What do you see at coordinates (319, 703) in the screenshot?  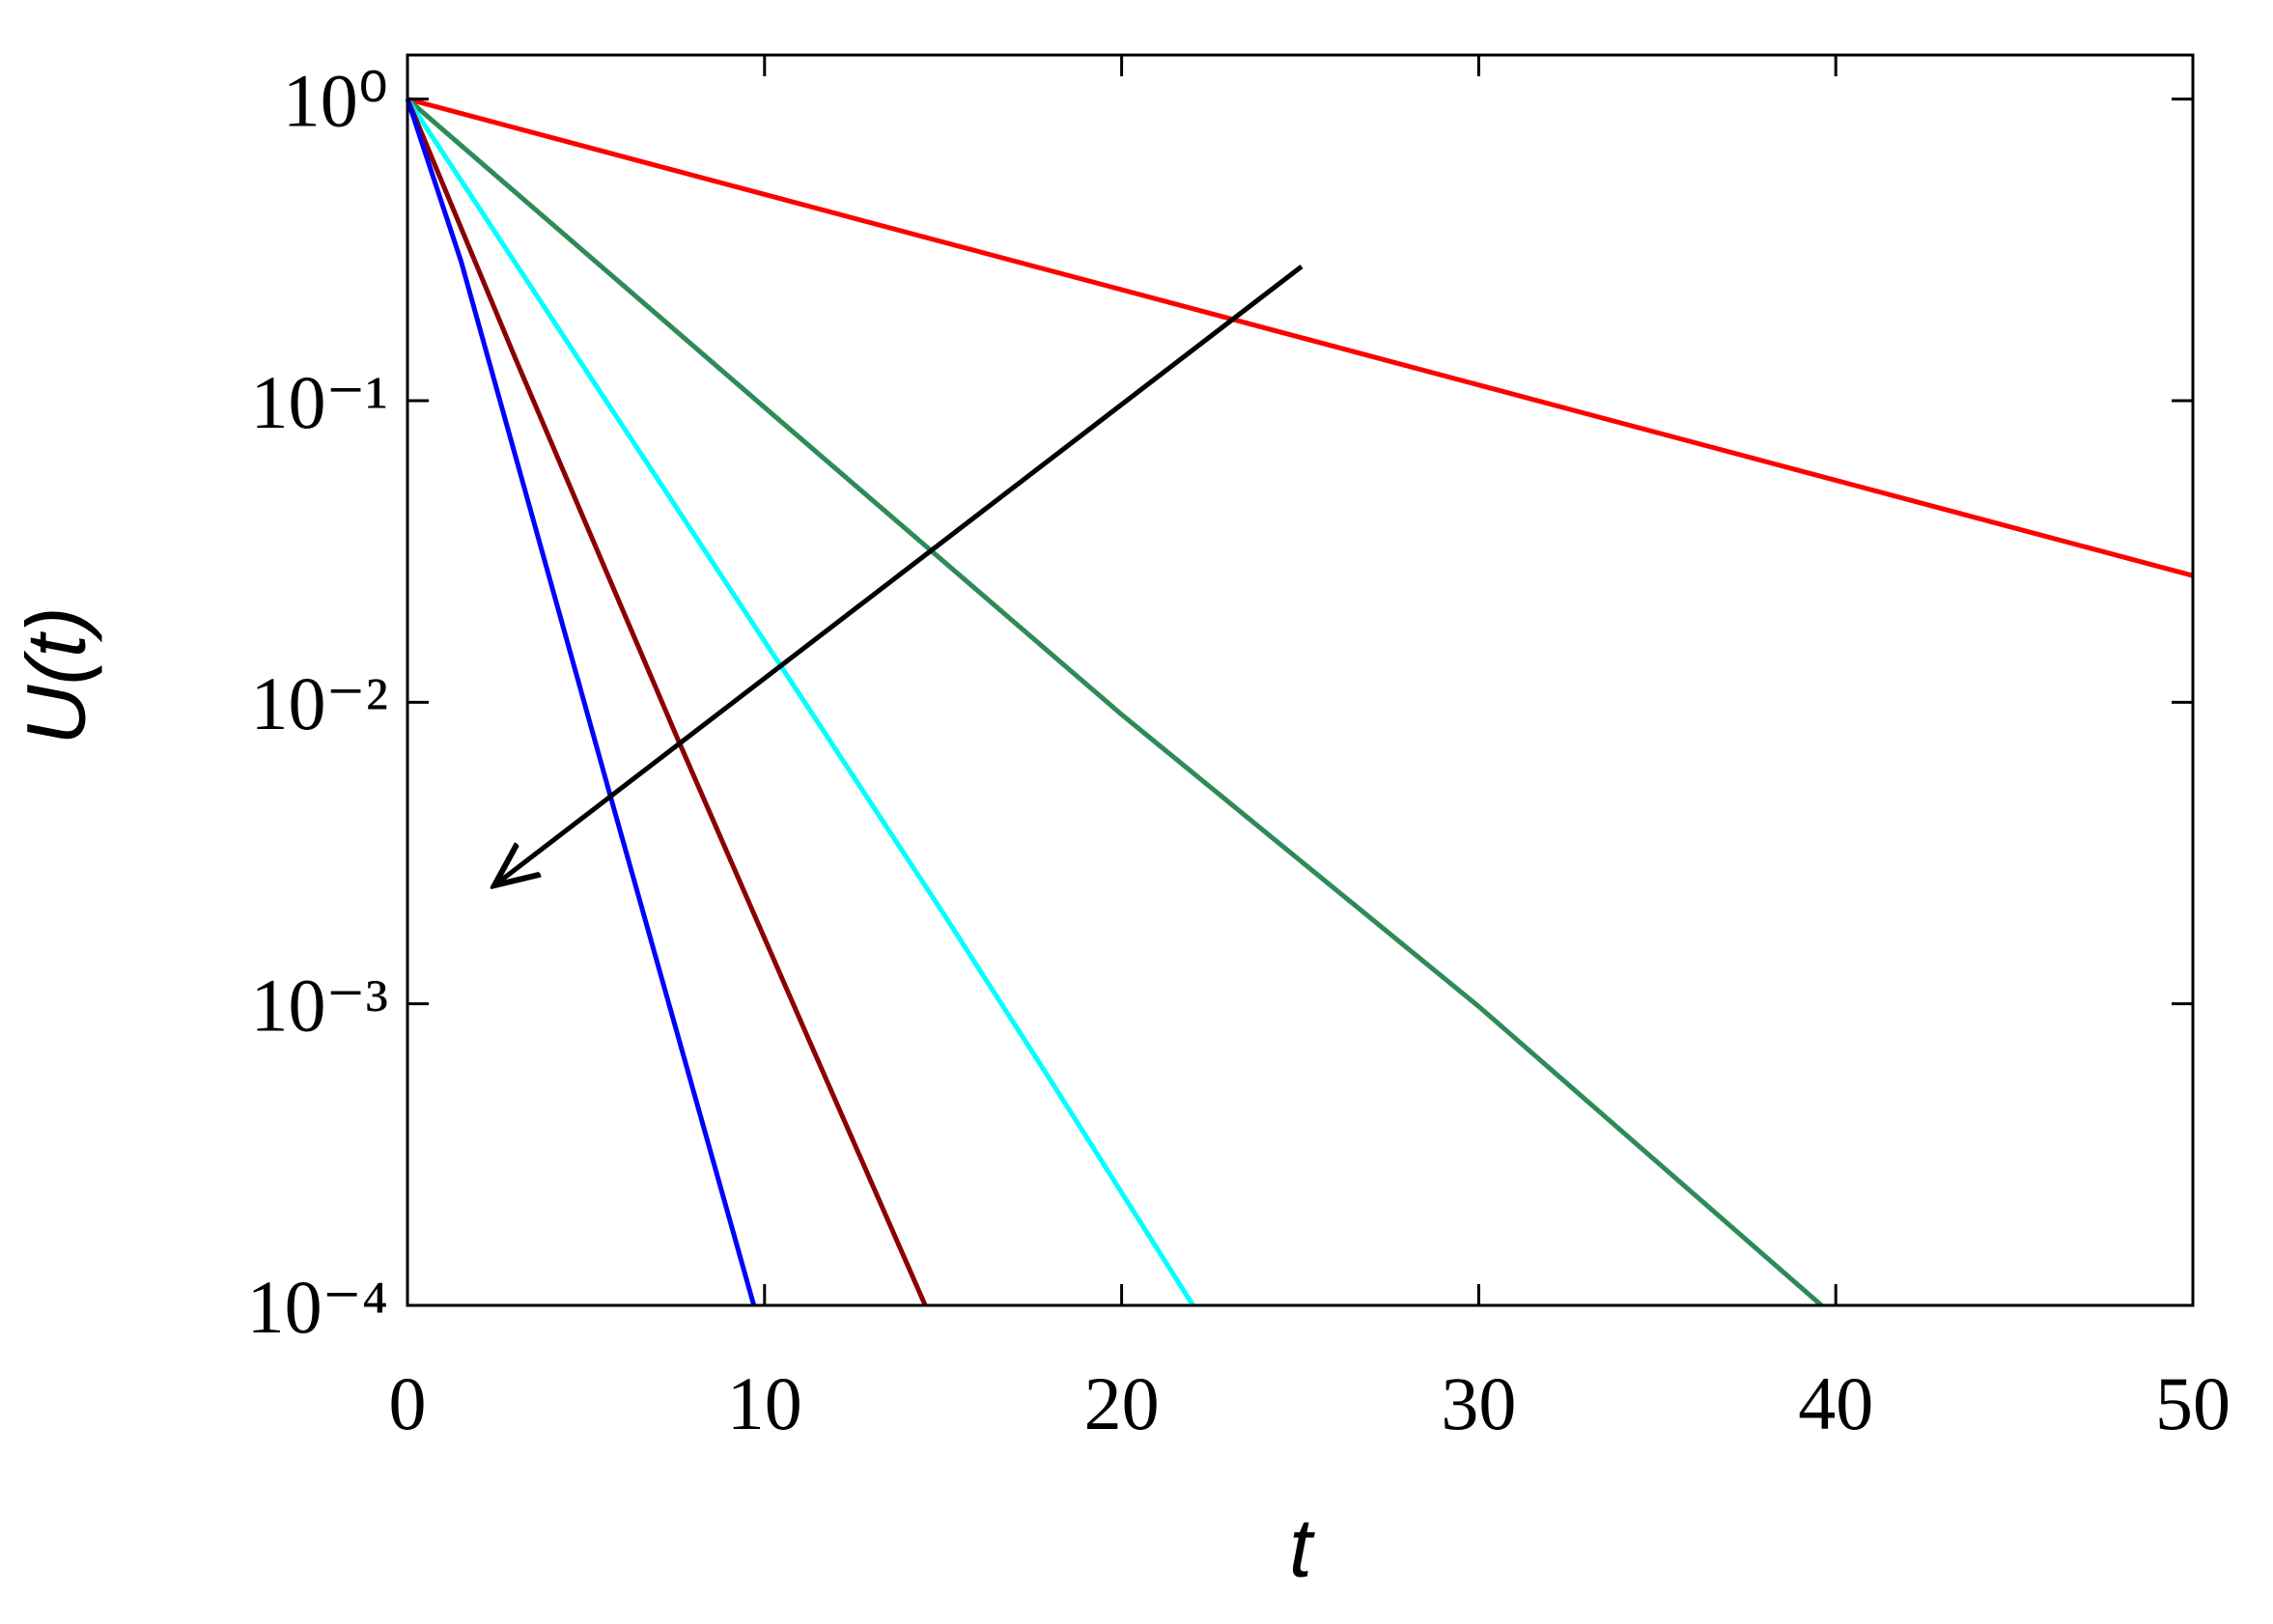 I see `y-tick-label: 10⁻²` at bounding box center [319, 703].